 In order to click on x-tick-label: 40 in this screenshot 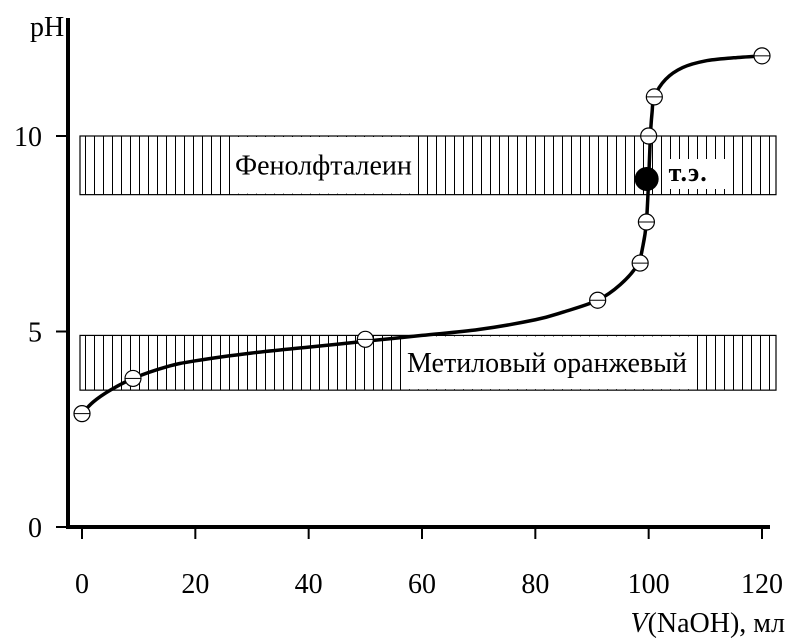, I will do `click(309, 584)`.